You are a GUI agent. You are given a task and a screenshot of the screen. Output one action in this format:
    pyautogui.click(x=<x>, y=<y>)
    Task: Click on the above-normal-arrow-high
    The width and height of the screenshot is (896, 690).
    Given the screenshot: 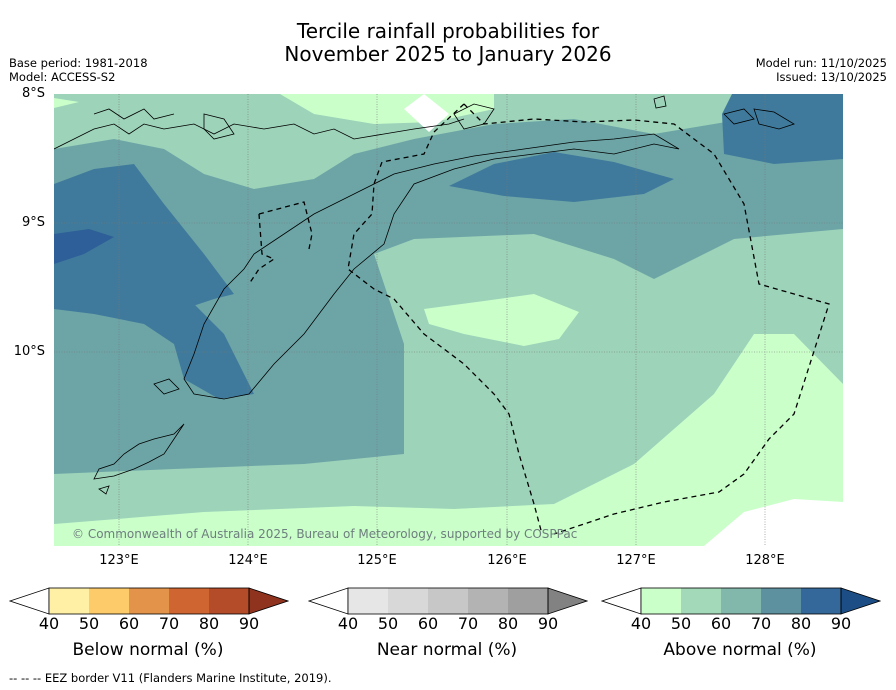 What is the action you would take?
    pyautogui.click(x=860, y=601)
    